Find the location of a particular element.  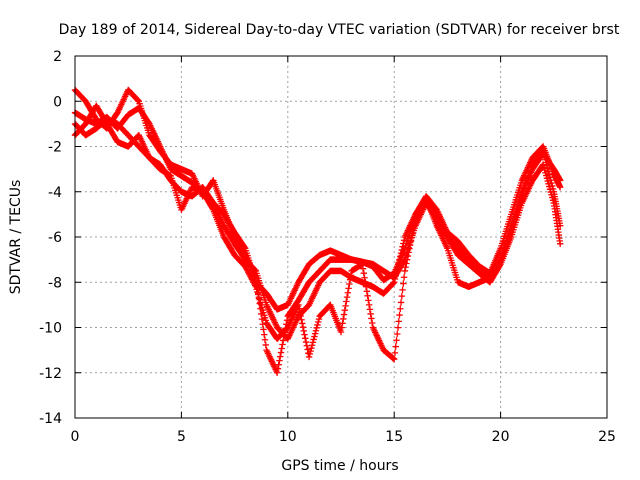

y-axis-label: SDTVAR / TECUs is located at coordinates (16, 237).